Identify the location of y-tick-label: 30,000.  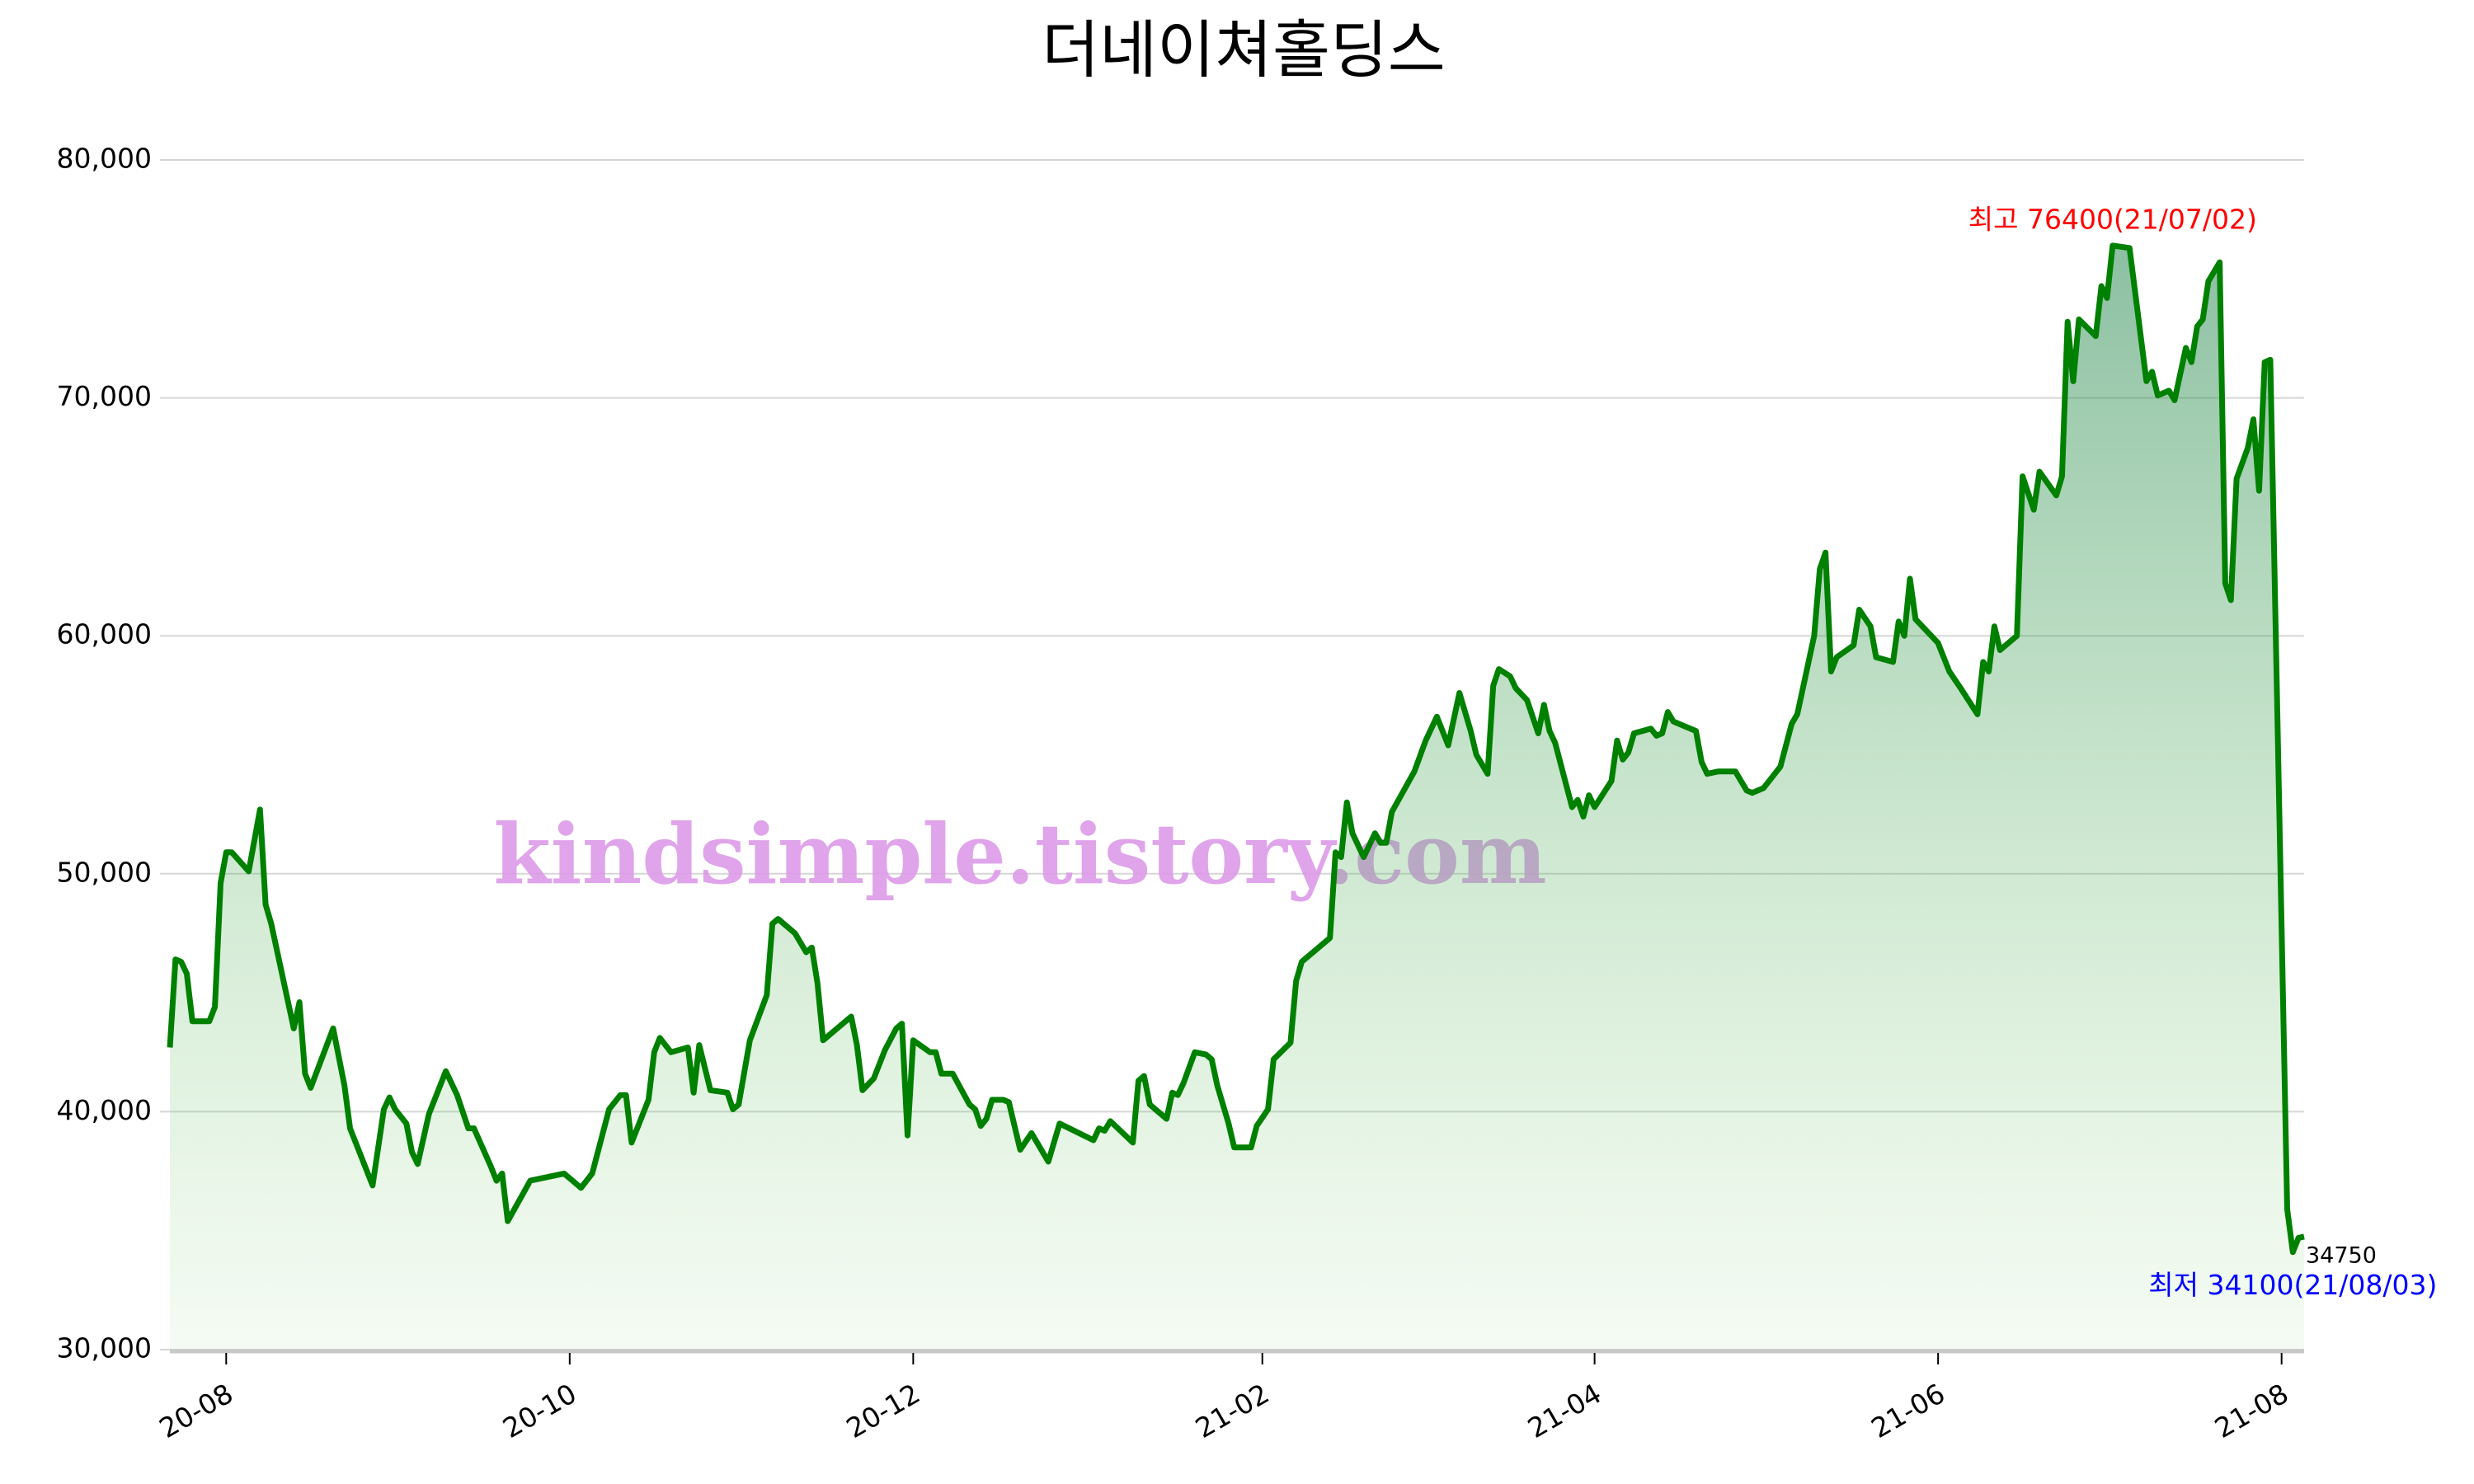
(104, 1348).